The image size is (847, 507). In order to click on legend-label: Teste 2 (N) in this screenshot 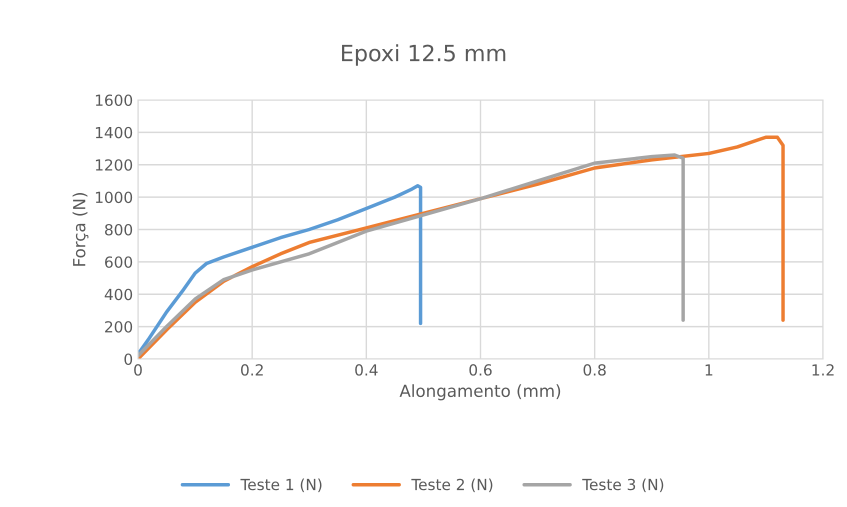, I will do `click(451, 485)`.